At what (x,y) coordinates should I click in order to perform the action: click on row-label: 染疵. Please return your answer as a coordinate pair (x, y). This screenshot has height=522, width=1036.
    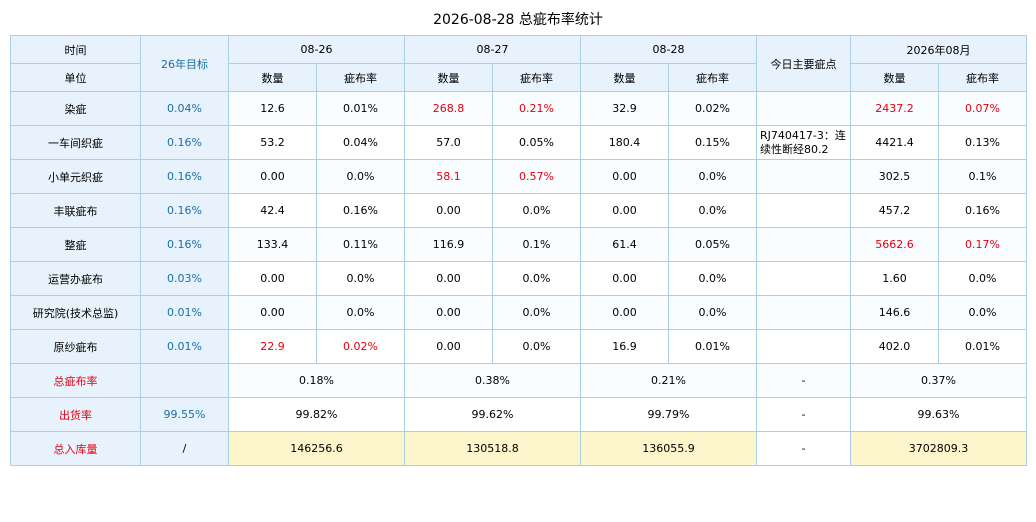
    Looking at the image, I should click on (75, 108).